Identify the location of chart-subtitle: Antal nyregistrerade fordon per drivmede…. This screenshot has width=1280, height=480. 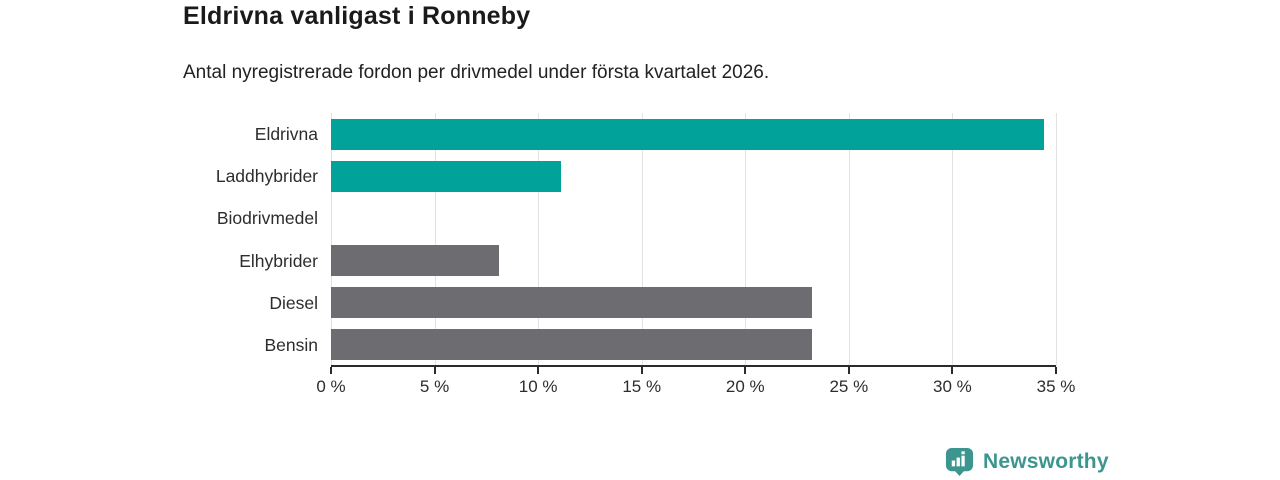
(476, 72).